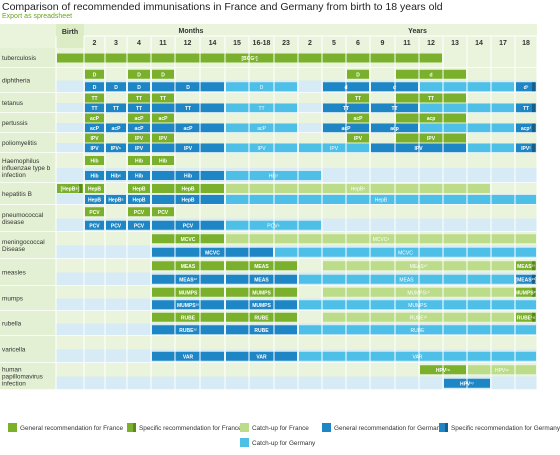 This screenshot has width=560, height=455. I want to click on bar-label: acp, so click(431, 119).